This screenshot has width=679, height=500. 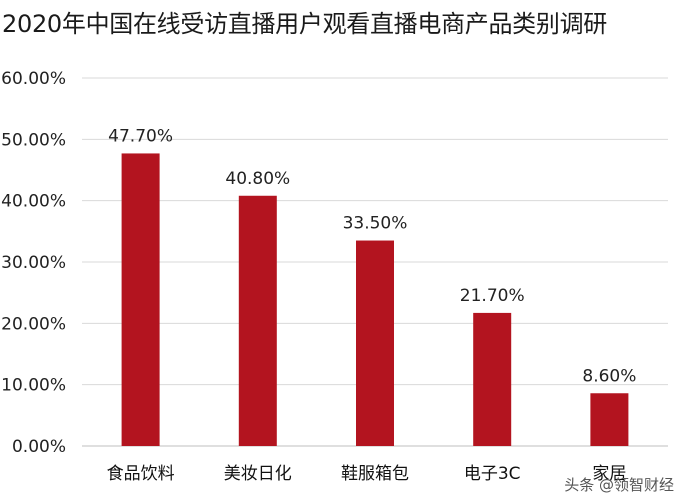 I want to click on category-label: 美妆日化, so click(x=258, y=474).